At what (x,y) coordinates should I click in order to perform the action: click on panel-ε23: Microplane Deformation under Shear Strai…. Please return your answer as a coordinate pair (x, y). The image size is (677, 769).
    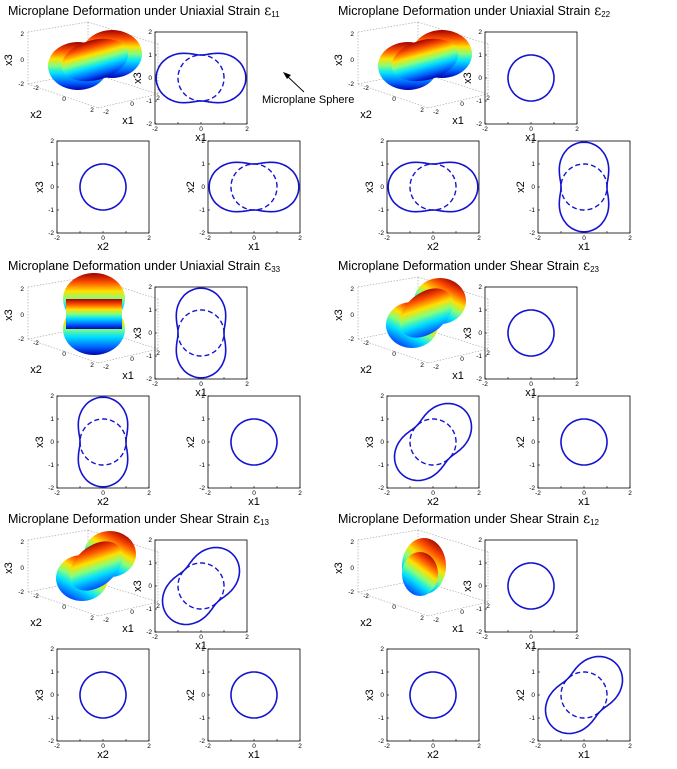
    Looking at the image, I should click on (482, 383).